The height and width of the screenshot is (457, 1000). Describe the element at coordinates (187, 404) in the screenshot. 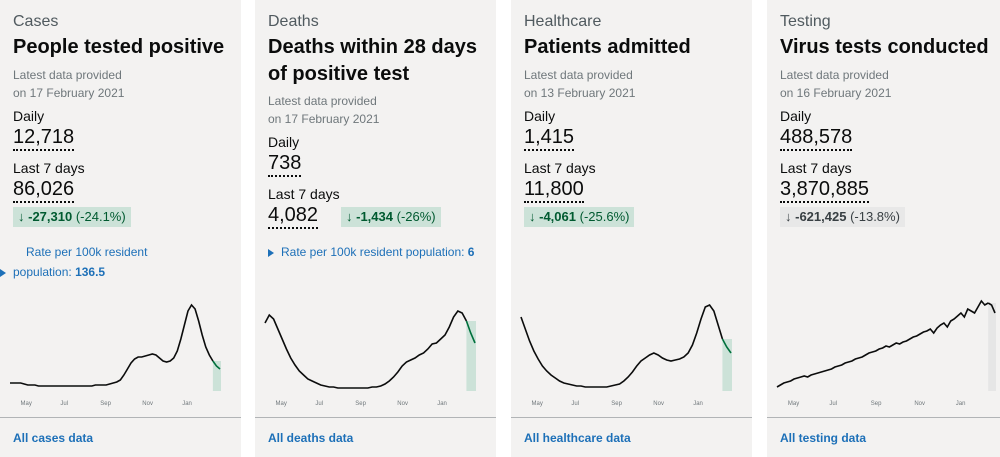

I see `x-tick-label: Jan` at that location.